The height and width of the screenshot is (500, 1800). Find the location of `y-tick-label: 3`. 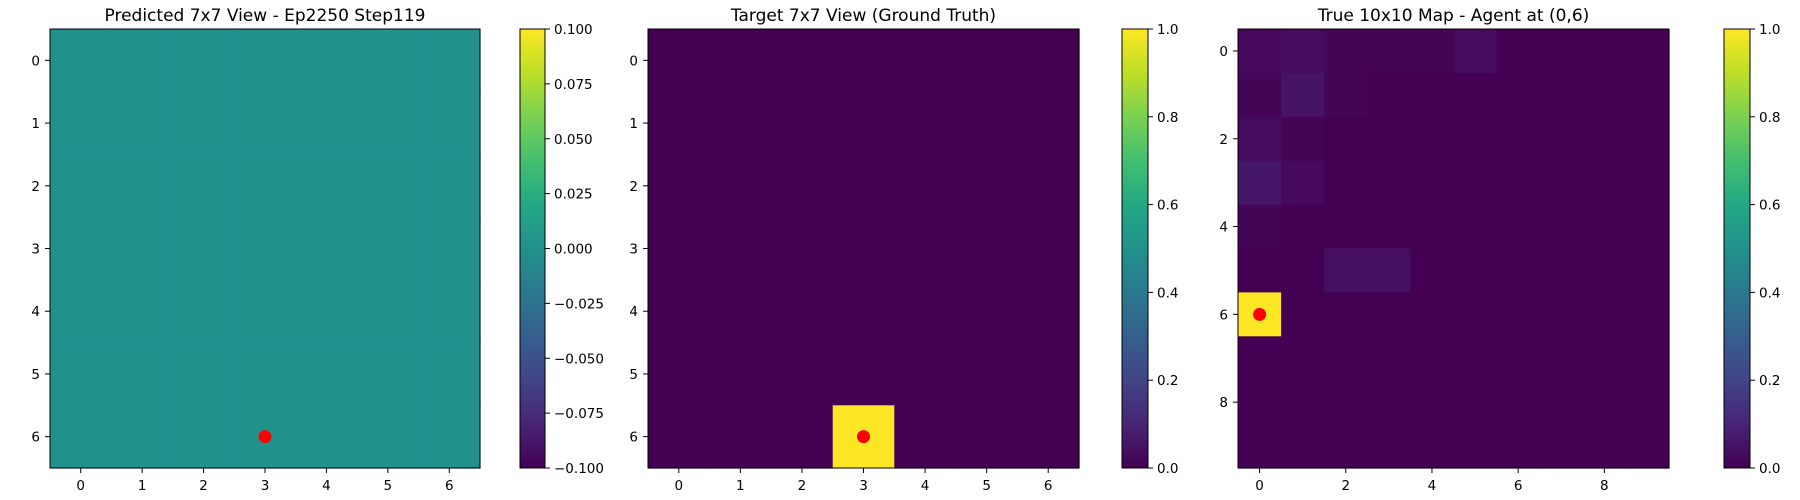

y-tick-label: 3 is located at coordinates (633, 250).